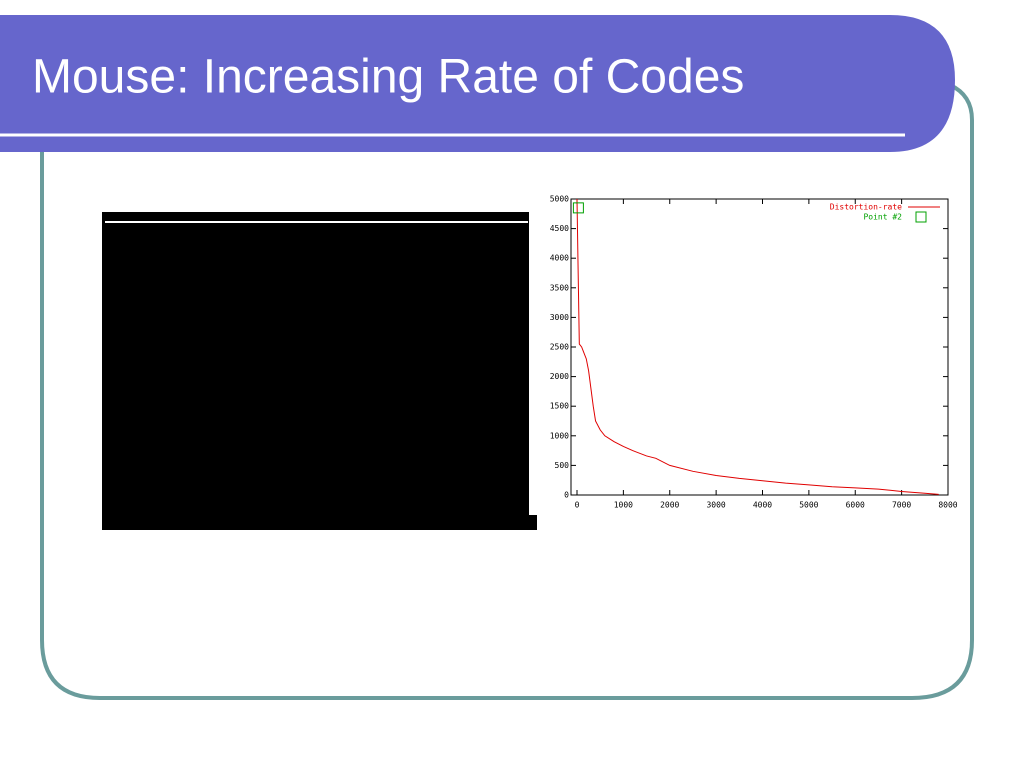 The width and height of the screenshot is (1024, 773). I want to click on x-tick-label: 0, so click(577, 505).